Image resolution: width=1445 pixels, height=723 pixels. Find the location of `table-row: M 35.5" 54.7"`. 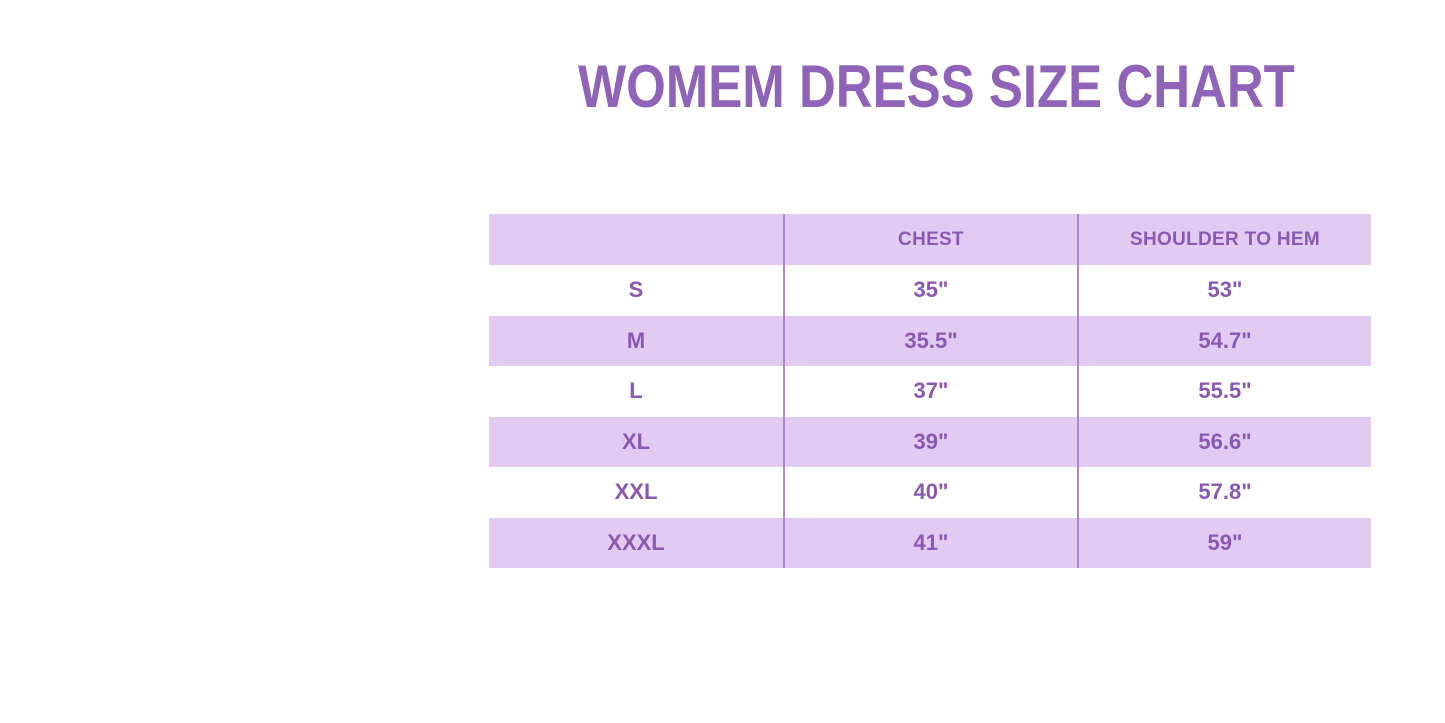

table-row: M 35.5" 54.7" is located at coordinates (930, 340).